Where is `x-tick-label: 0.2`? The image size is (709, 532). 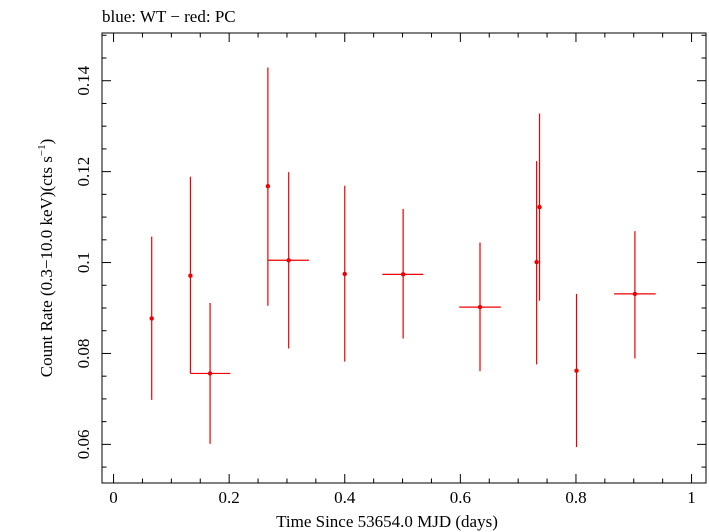 x-tick-label: 0.2 is located at coordinates (229, 497).